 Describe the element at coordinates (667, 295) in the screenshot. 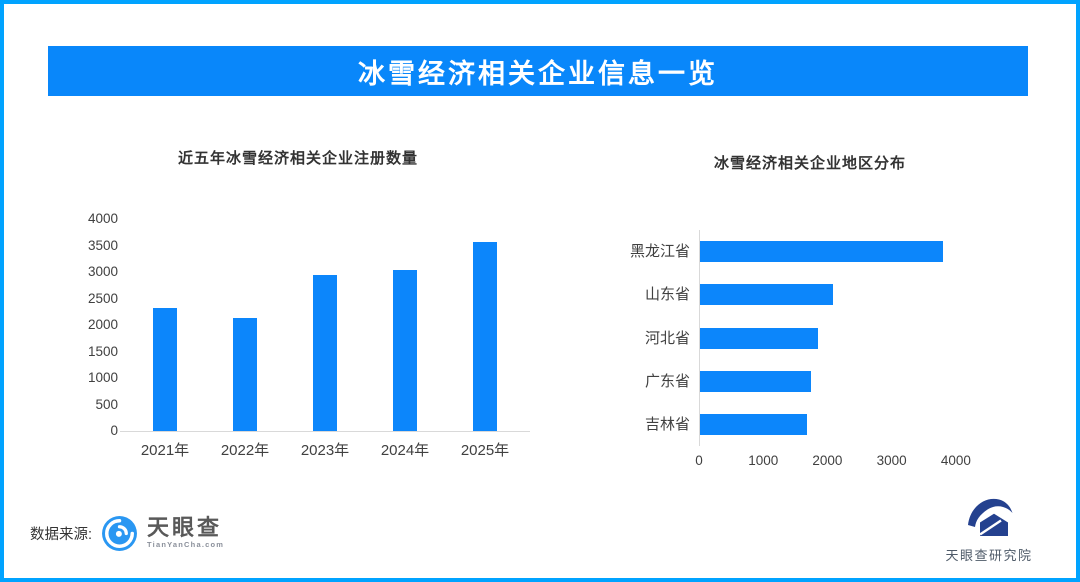

I see `region-label: 山东省` at that location.